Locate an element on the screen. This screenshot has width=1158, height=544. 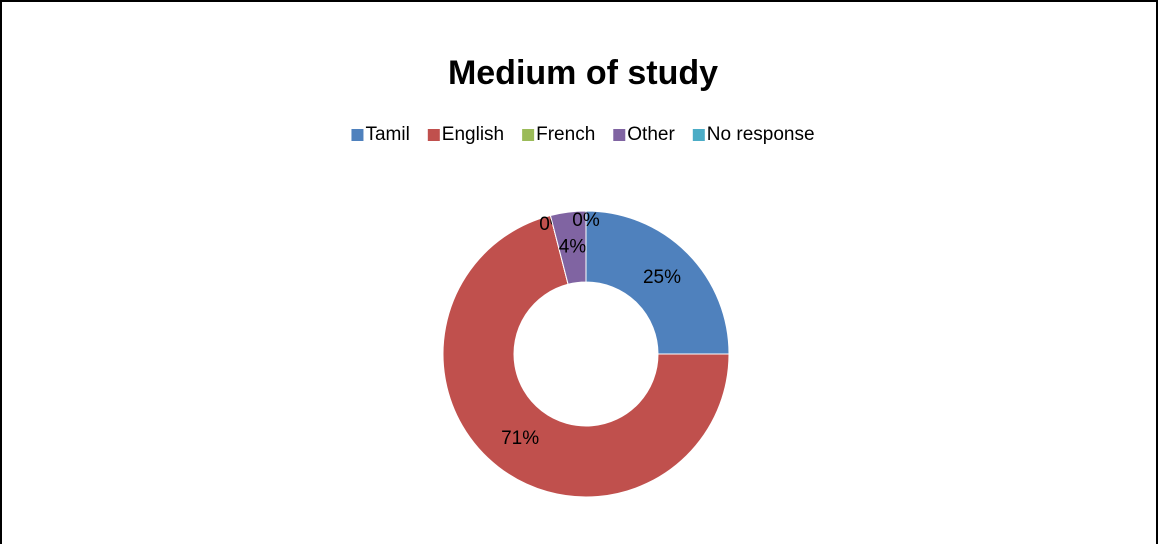
legend-label: Other is located at coordinates (651, 134).